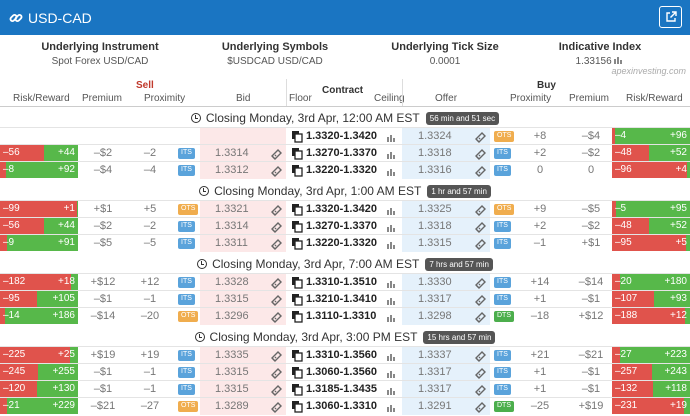 Image resolution: width=690 pixels, height=416 pixels. What do you see at coordinates (654, 98) in the screenshot?
I see `risk-reward-buy-header: Risk/Reward` at bounding box center [654, 98].